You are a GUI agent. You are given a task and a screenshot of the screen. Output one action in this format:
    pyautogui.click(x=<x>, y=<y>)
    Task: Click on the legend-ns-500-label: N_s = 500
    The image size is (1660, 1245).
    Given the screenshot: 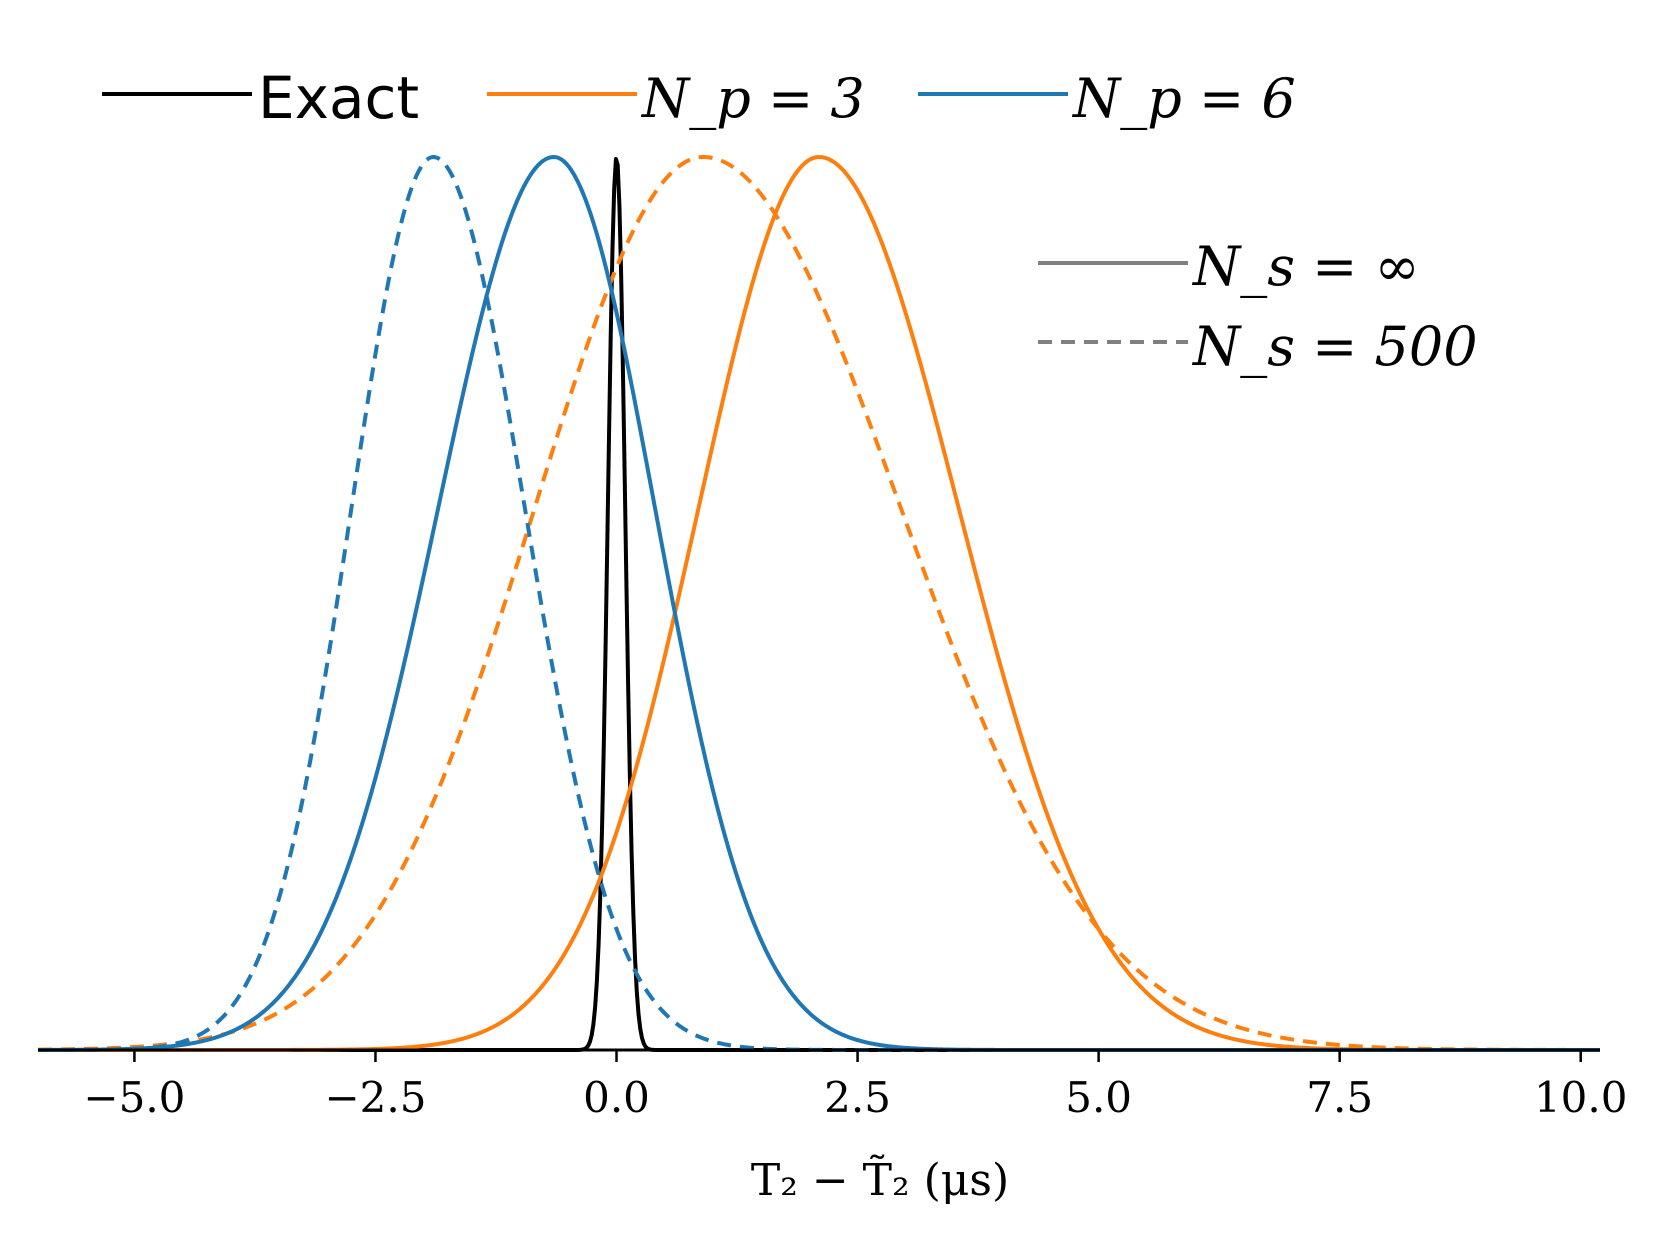 What is the action you would take?
    pyautogui.click(x=1334, y=346)
    